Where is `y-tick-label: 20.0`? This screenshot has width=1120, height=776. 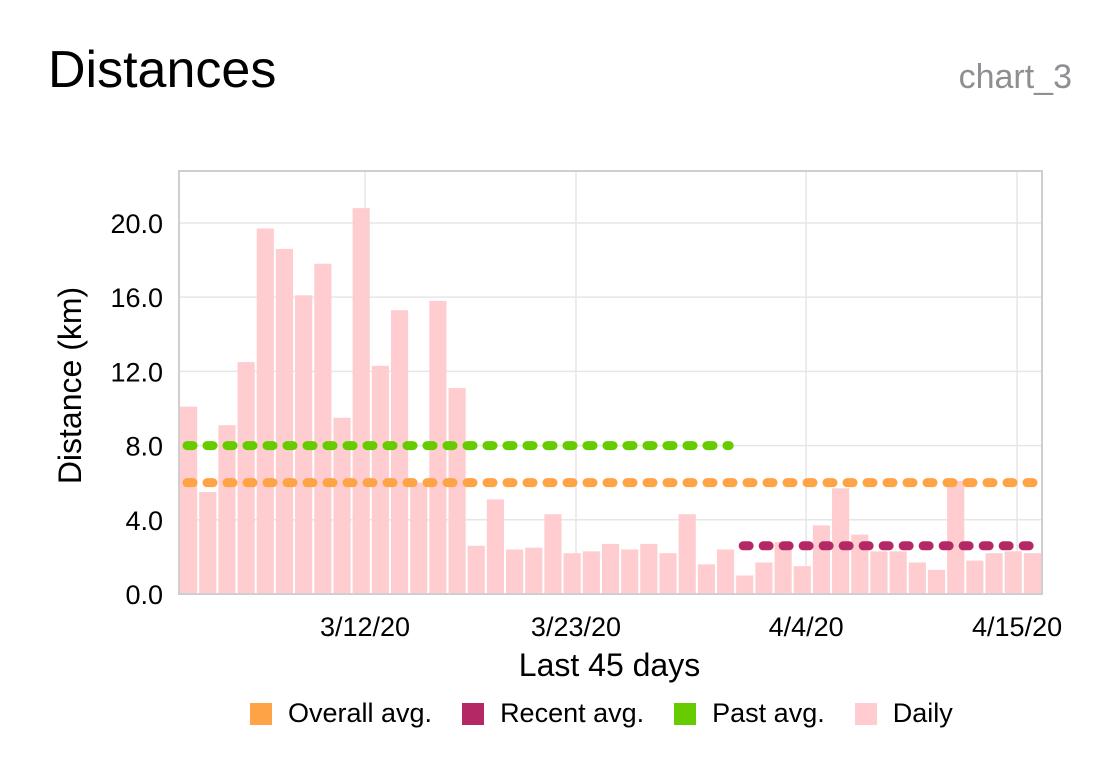
y-tick-label: 20.0 is located at coordinates (136, 224).